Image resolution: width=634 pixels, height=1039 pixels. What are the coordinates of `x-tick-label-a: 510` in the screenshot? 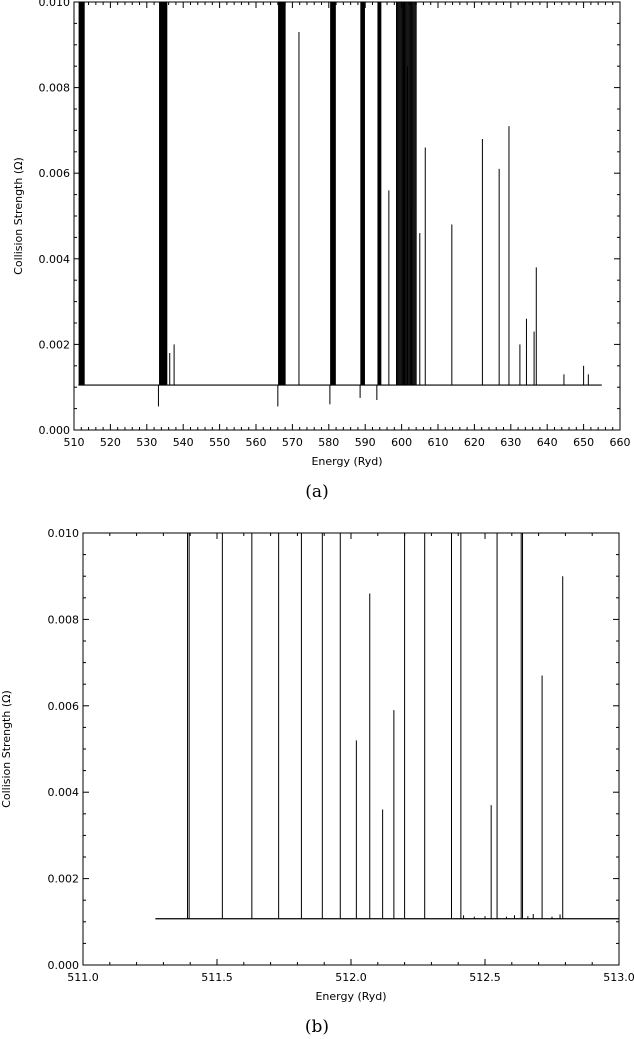 It's located at (74, 442).